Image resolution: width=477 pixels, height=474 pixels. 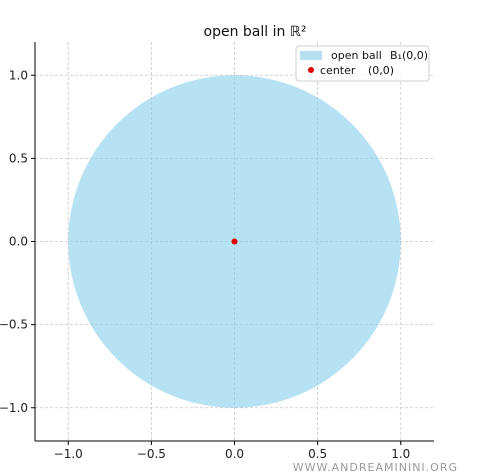 What do you see at coordinates (255, 32) in the screenshot?
I see `chart-title: open ball in ℝ²` at bounding box center [255, 32].